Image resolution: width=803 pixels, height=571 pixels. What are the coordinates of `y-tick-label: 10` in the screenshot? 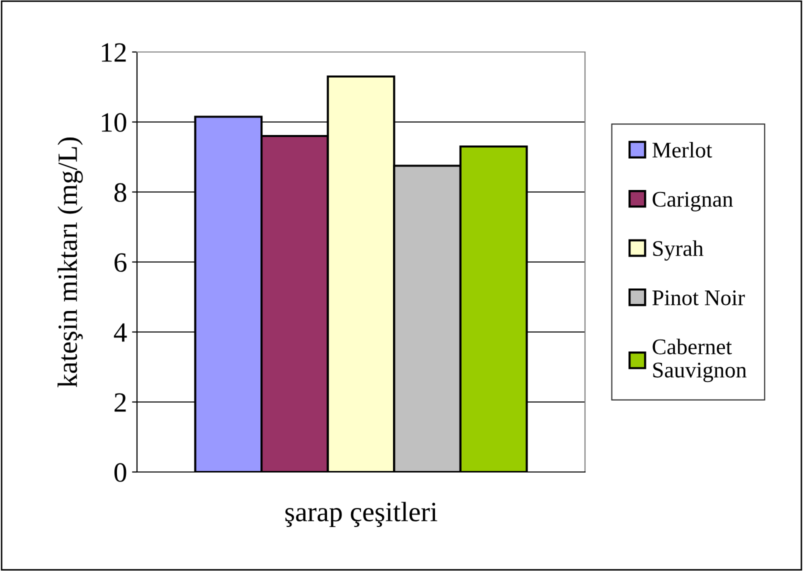 It's located at (114, 122).